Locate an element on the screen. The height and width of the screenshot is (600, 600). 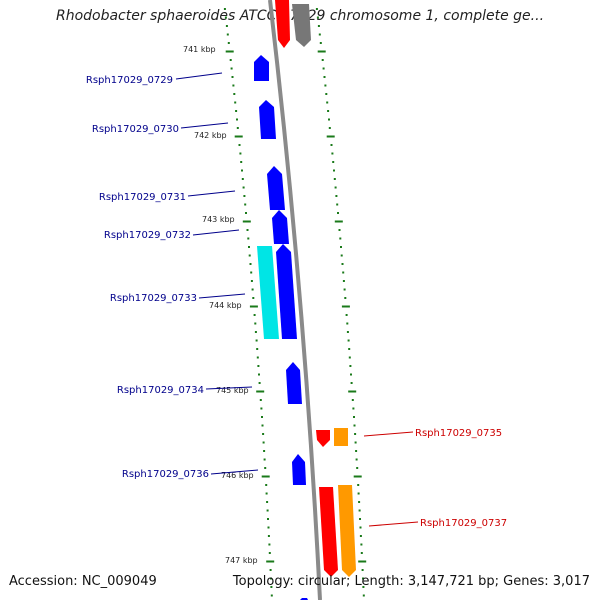
gene-label: Rsph17029_0736 is located at coordinates (165, 474).